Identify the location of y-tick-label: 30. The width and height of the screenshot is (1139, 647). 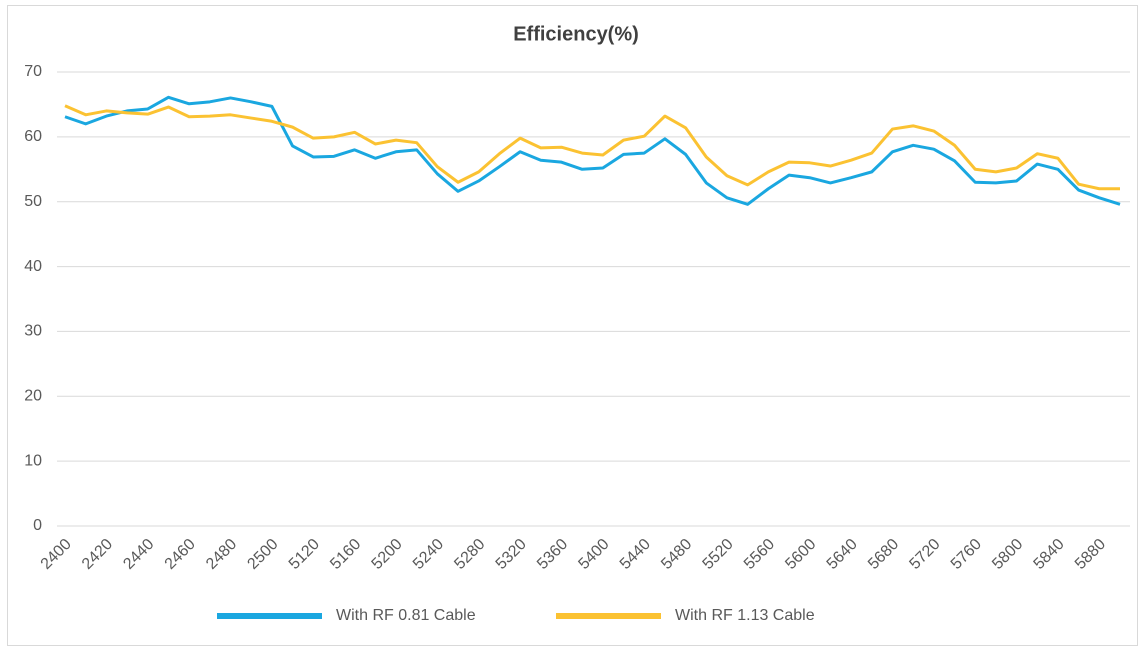
(33, 331).